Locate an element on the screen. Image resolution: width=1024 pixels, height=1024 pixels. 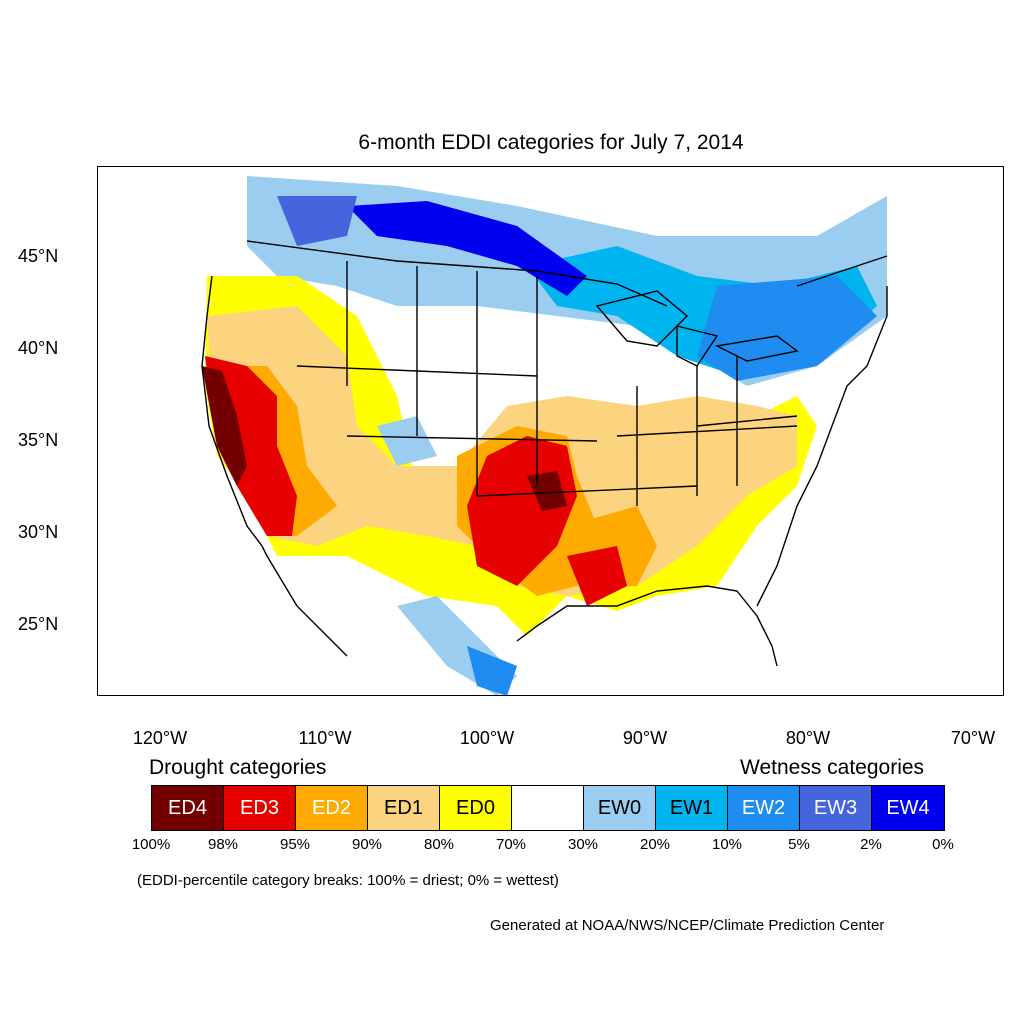
legend-cell: EW4 is located at coordinates (908, 808).